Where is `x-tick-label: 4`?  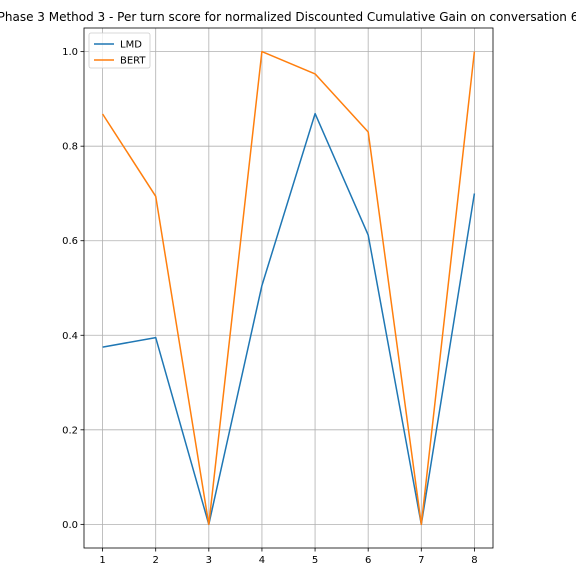
x-tick-label: 4 is located at coordinates (262, 560).